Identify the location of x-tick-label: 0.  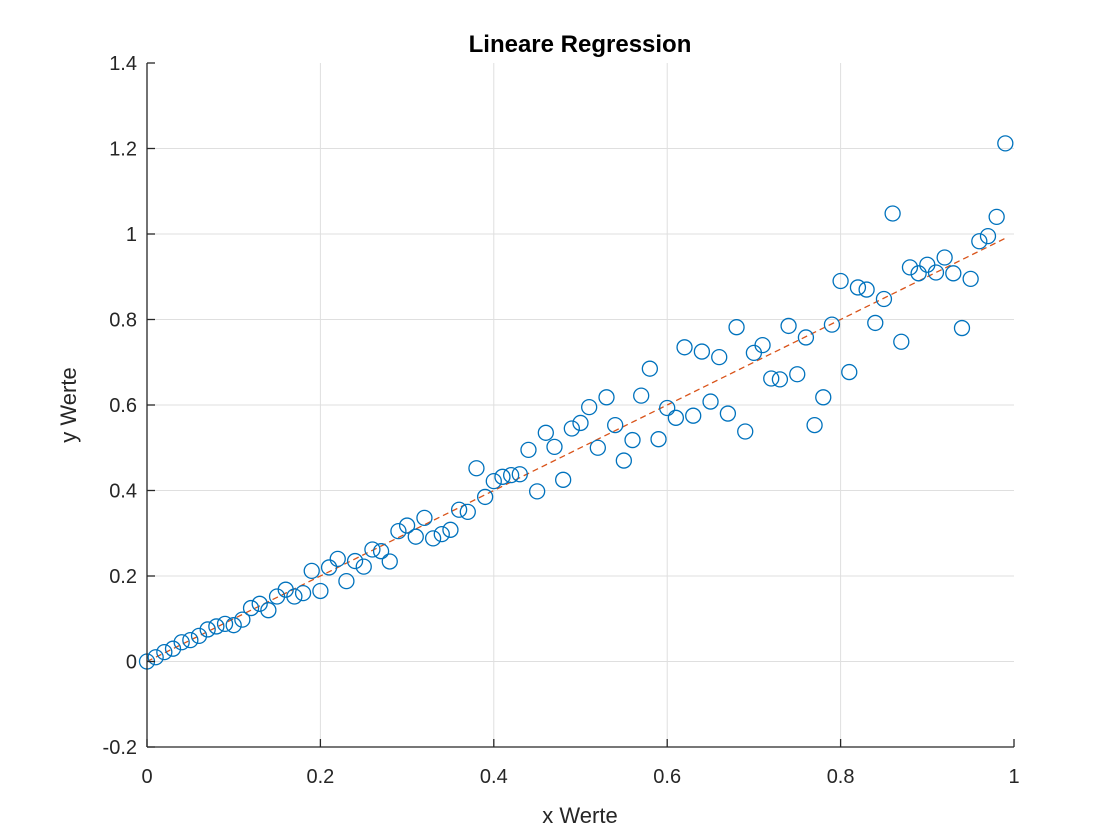
(146, 777).